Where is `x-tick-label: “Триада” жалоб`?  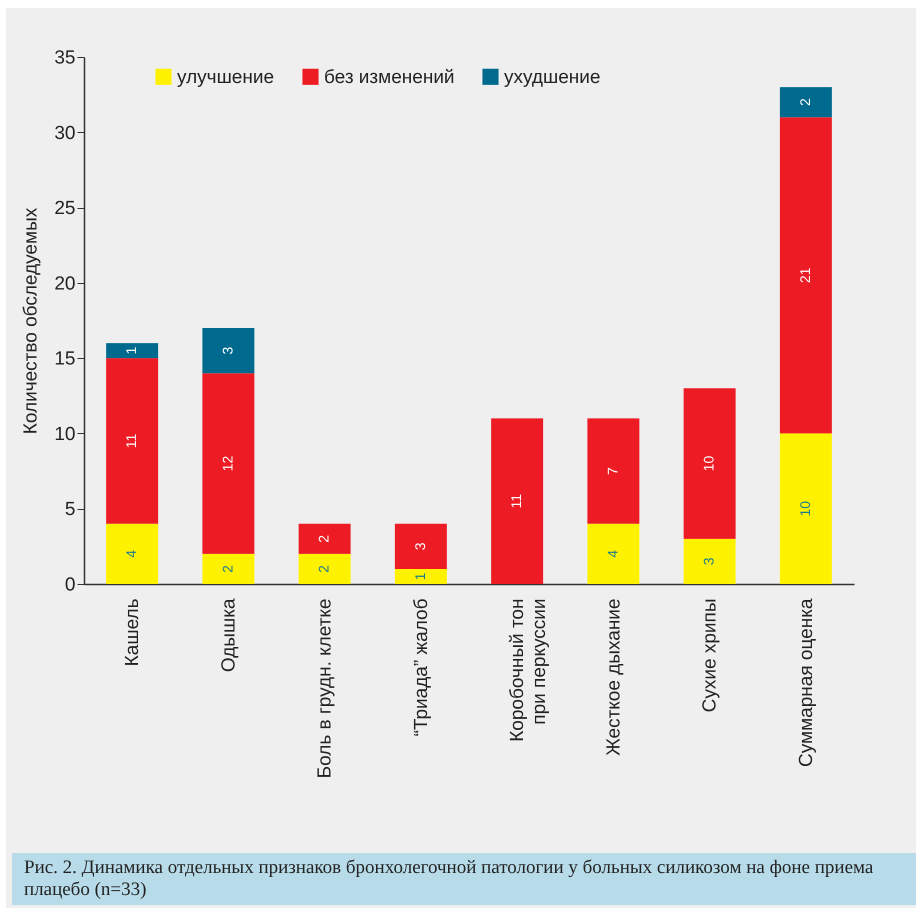
x-tick-label: “Триада” жалоб is located at coordinates (421, 667).